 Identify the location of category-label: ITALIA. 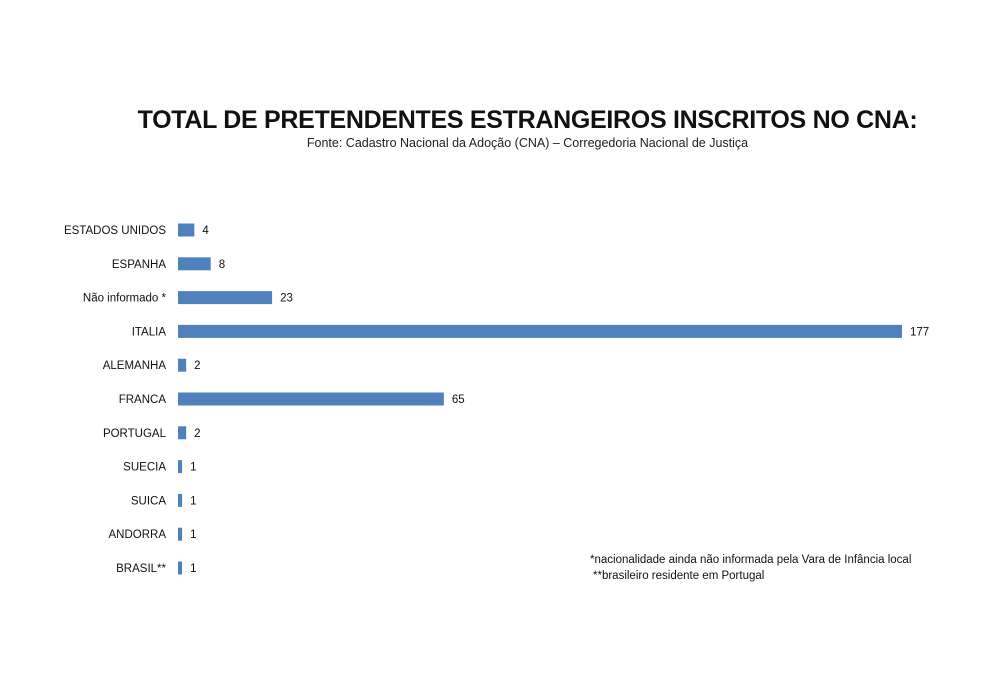
(149, 332).